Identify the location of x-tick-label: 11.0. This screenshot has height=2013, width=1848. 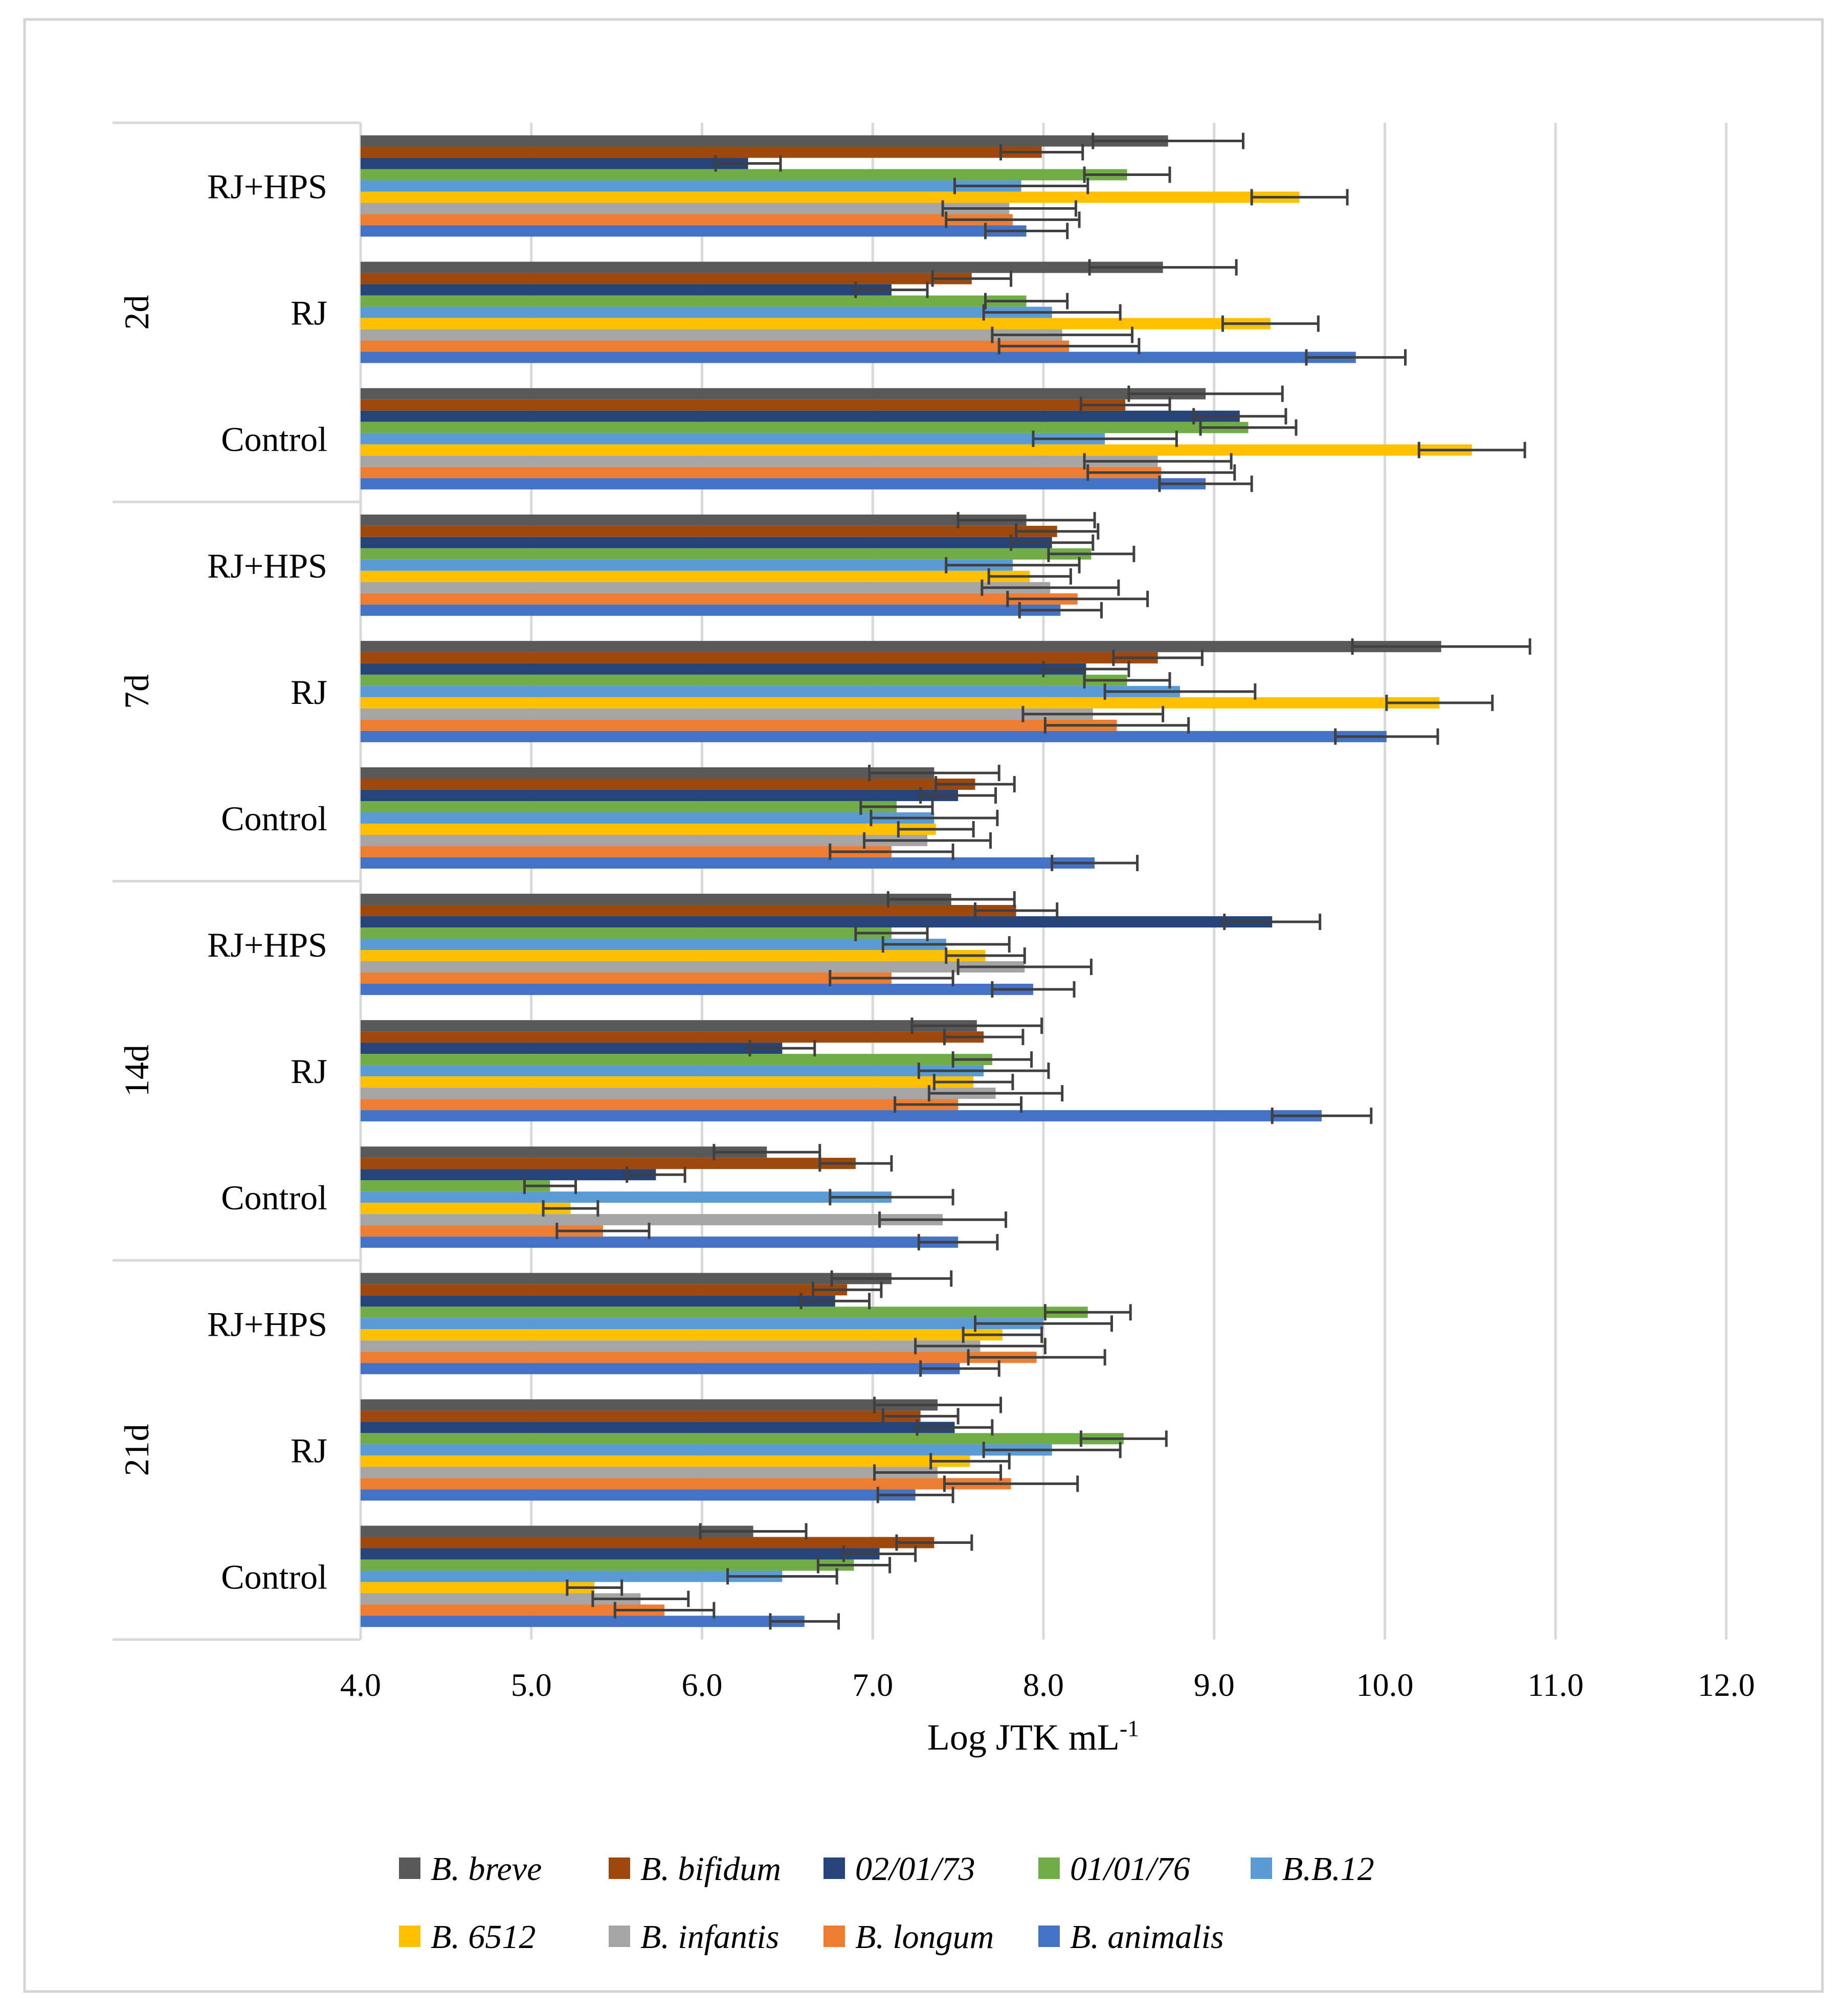
(1556, 1685).